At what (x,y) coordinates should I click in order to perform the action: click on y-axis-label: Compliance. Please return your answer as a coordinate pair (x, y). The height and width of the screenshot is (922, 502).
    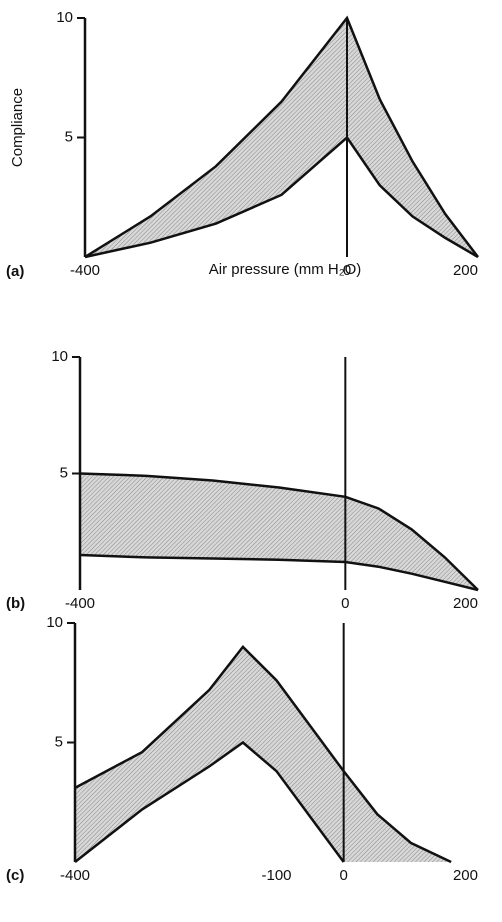
    Looking at the image, I should click on (17, 127).